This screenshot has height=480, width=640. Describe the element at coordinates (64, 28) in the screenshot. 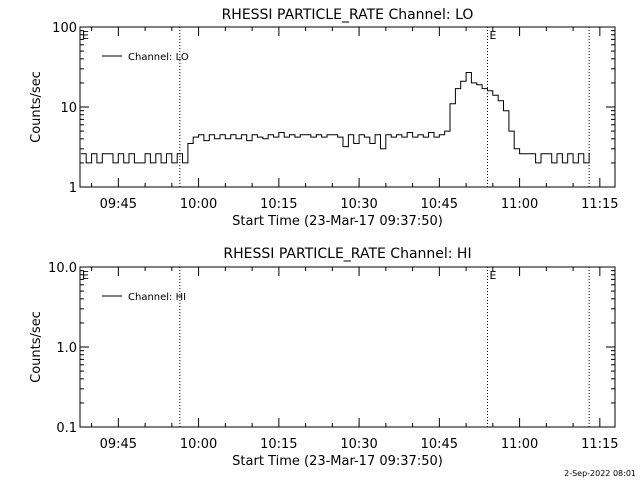

I see `y-tick-label: 100` at that location.